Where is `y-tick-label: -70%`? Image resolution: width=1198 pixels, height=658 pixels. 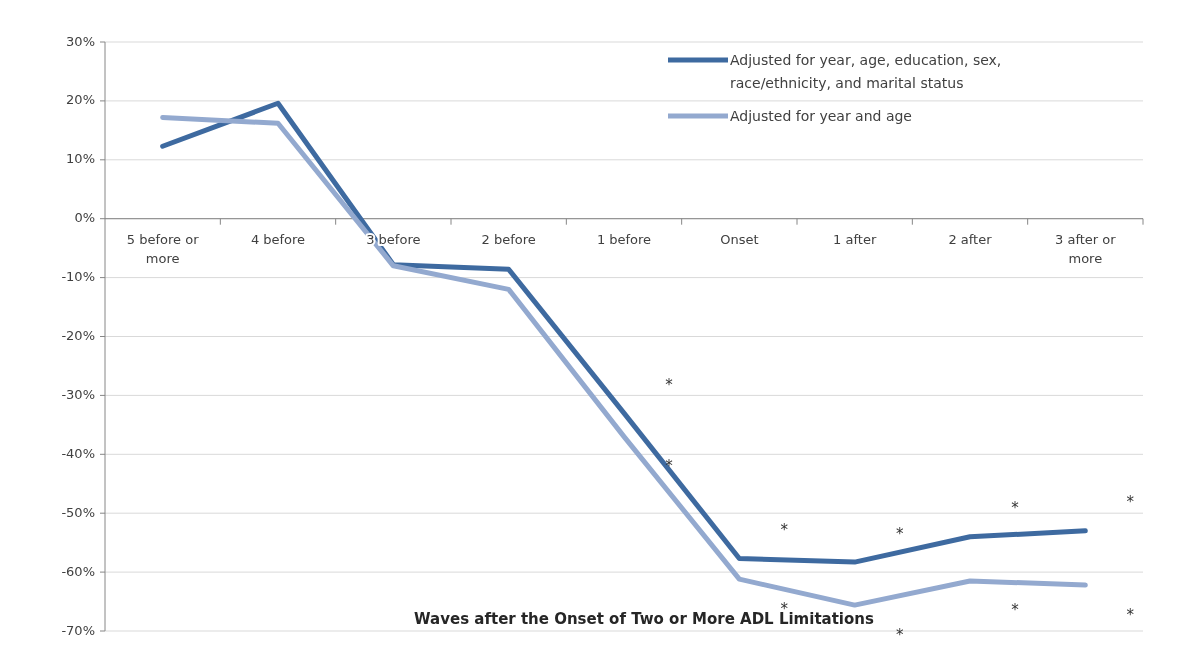 y-tick-label: -70% is located at coordinates (78, 630).